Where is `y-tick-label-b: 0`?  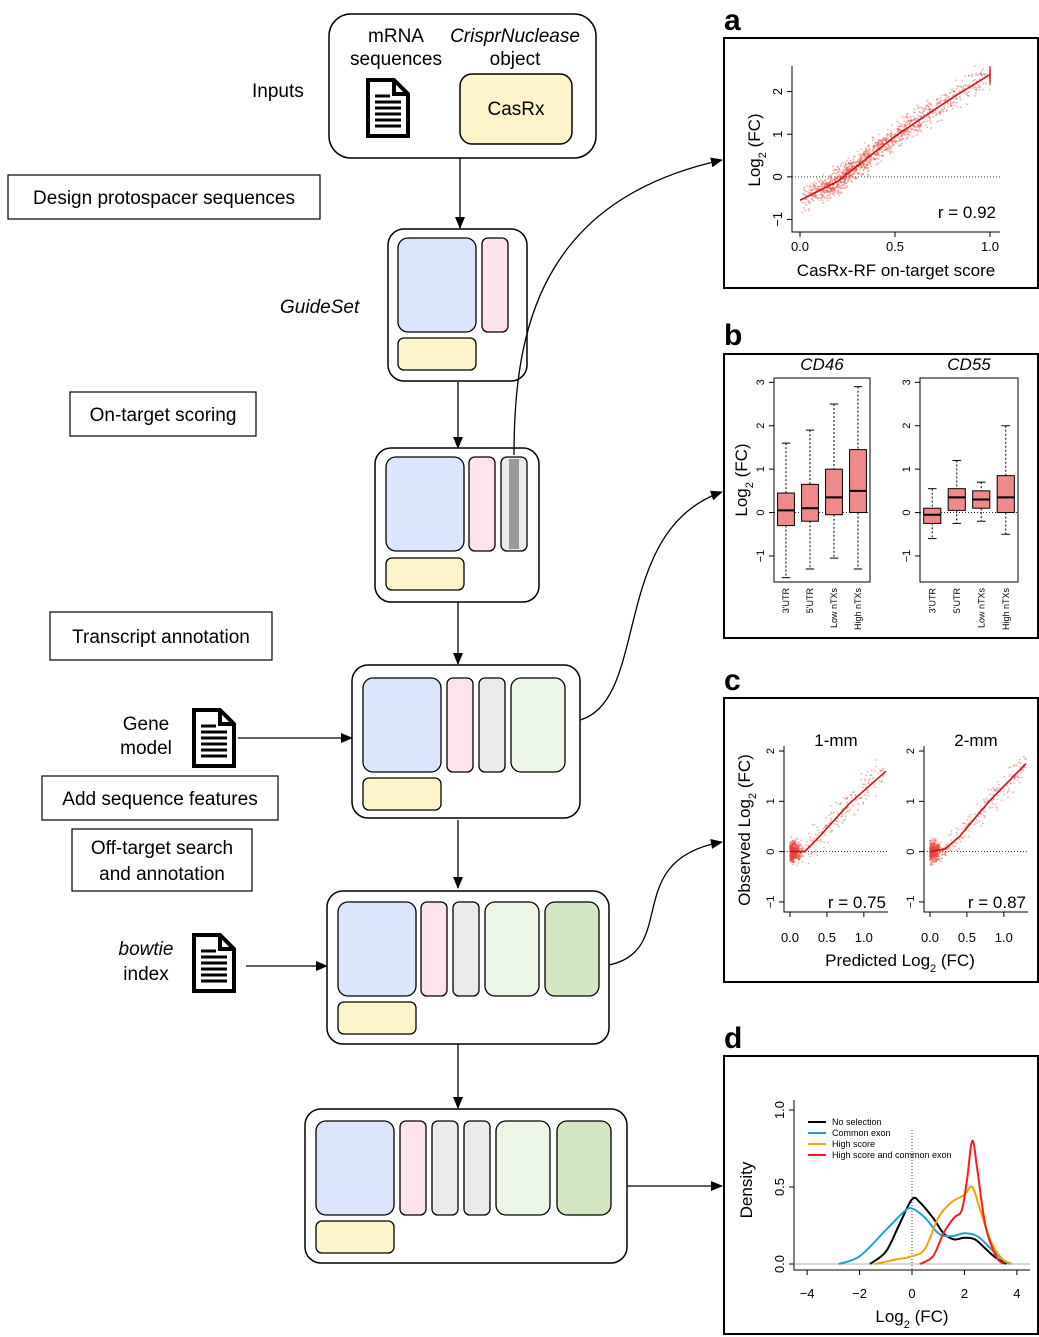
y-tick-label-b: 0 is located at coordinates (907, 512).